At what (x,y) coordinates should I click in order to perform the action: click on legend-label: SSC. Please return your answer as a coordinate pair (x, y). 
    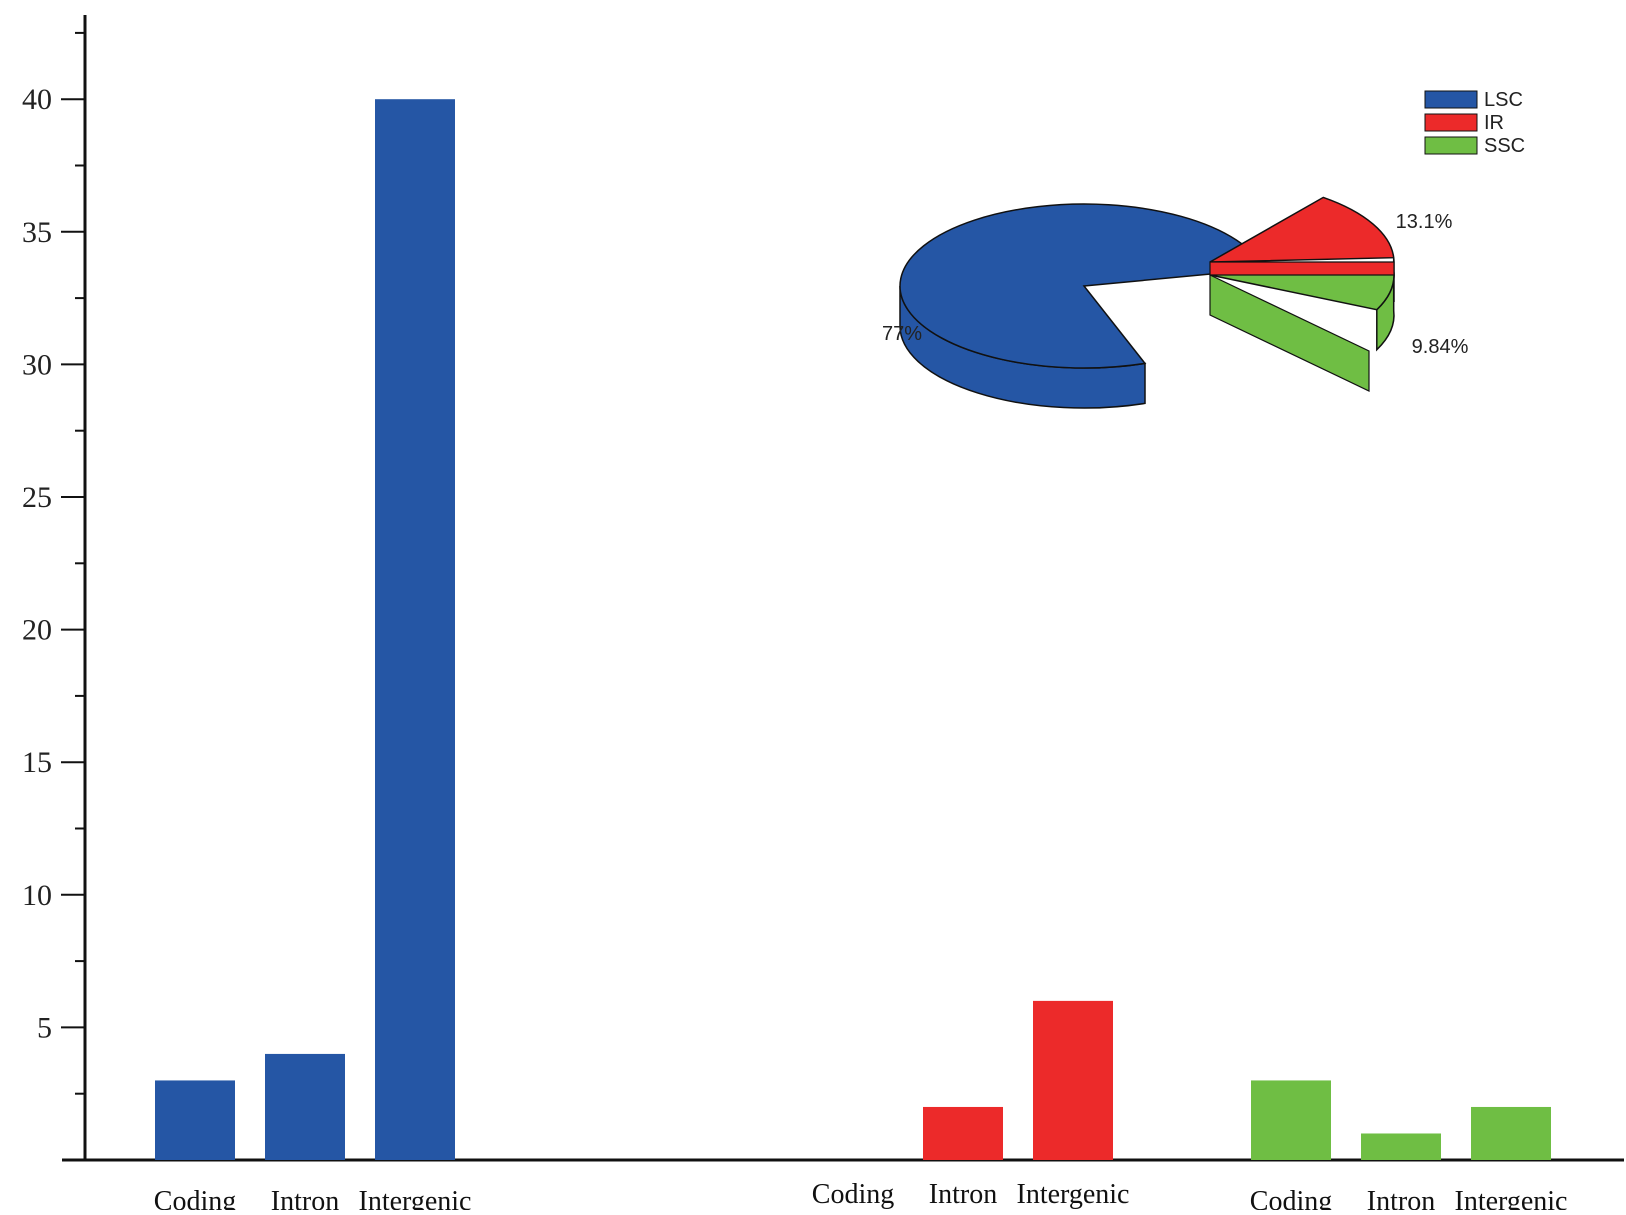
    Looking at the image, I should click on (1504, 146).